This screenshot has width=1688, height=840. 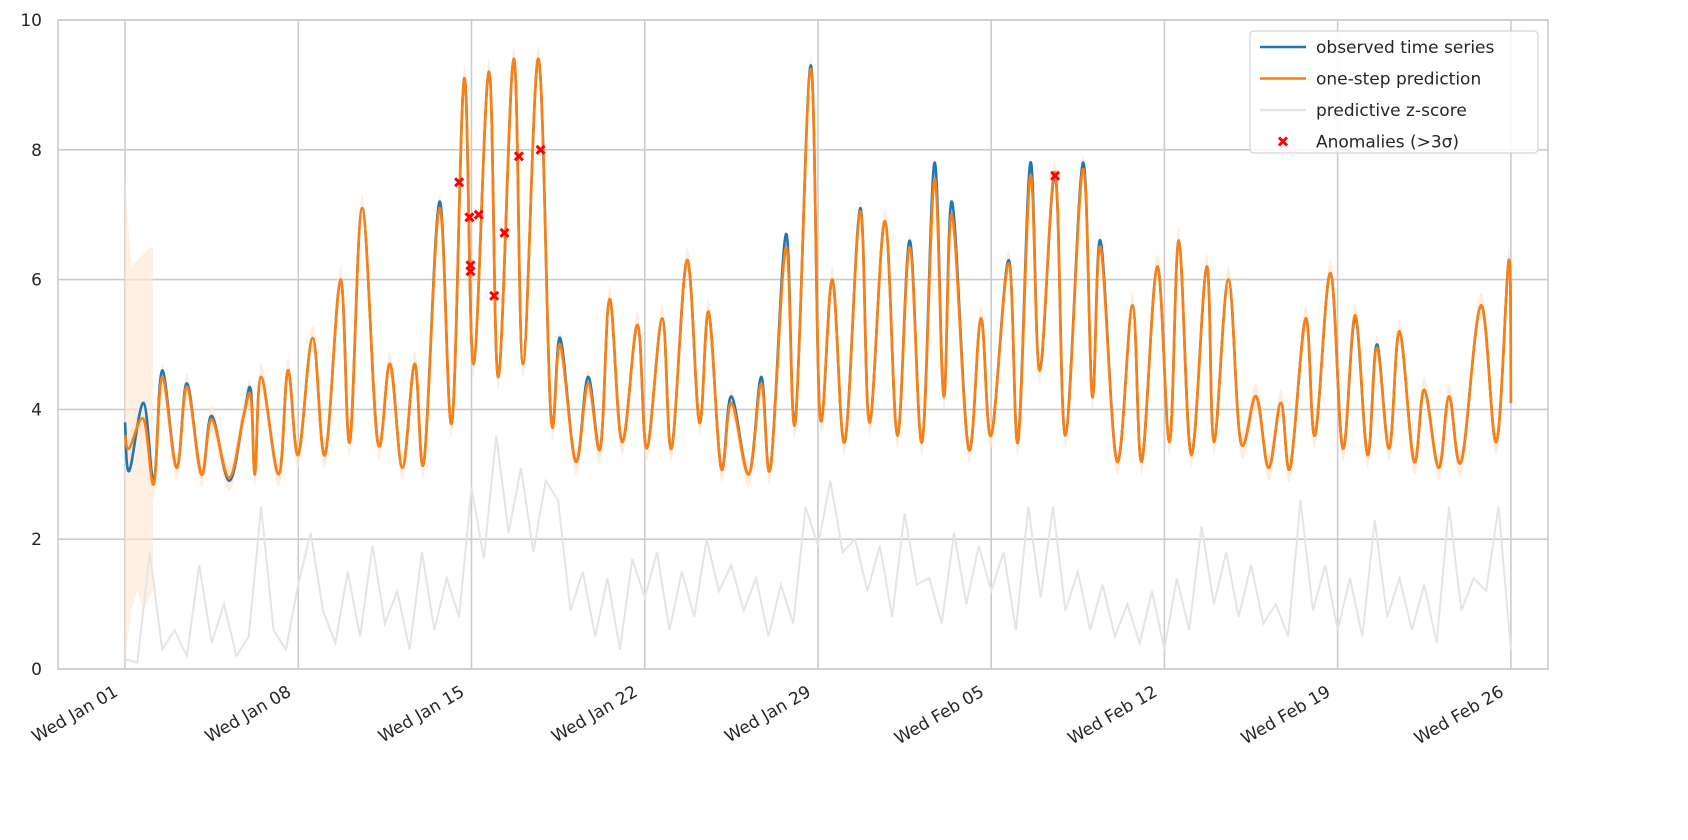 I want to click on x-tick-label: Wed Feb 26, so click(x=1459, y=715).